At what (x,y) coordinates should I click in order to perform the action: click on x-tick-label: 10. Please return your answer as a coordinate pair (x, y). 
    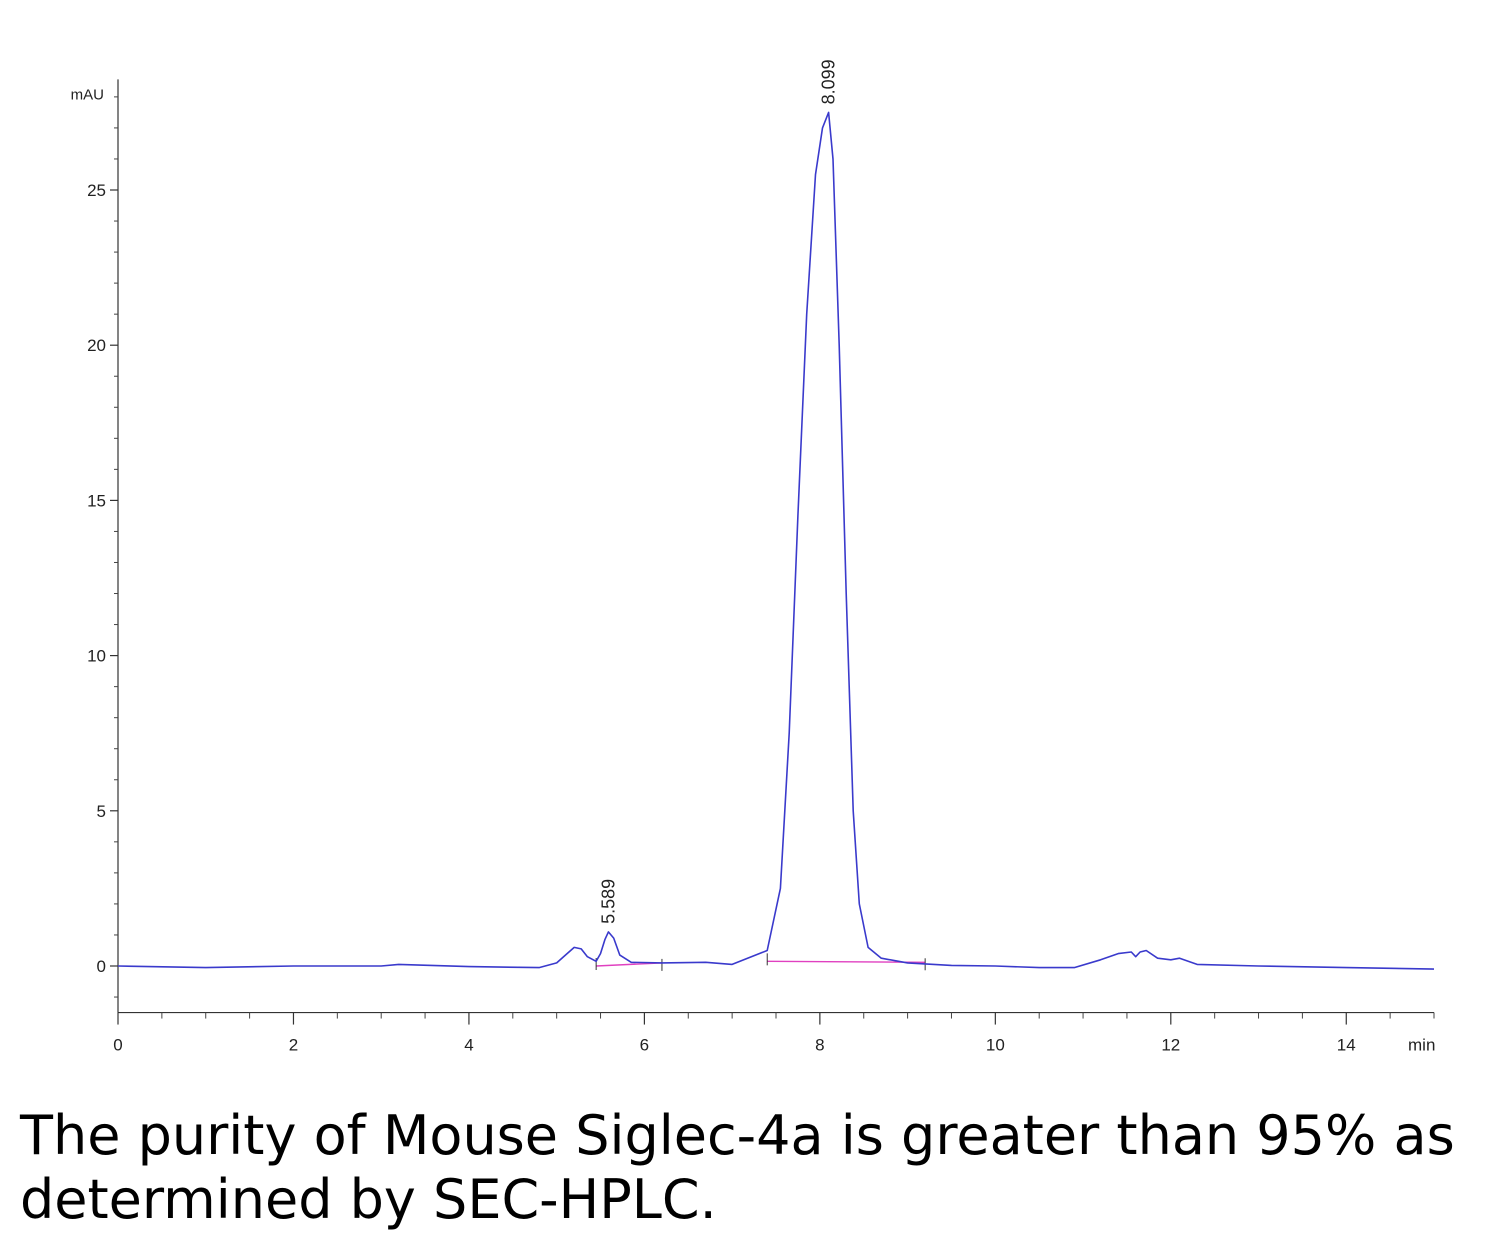
    Looking at the image, I should click on (995, 1045).